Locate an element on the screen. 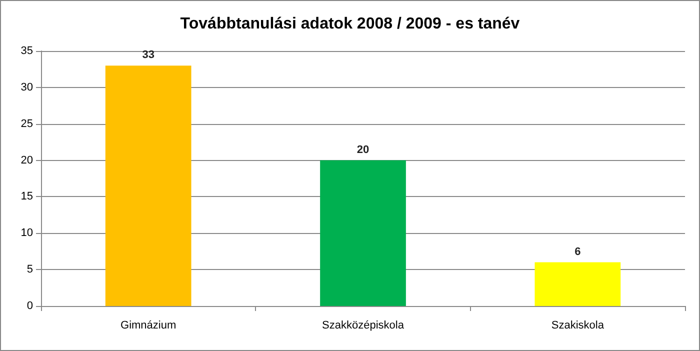 The image size is (700, 351). y-tick-label: 15 is located at coordinates (26, 196).